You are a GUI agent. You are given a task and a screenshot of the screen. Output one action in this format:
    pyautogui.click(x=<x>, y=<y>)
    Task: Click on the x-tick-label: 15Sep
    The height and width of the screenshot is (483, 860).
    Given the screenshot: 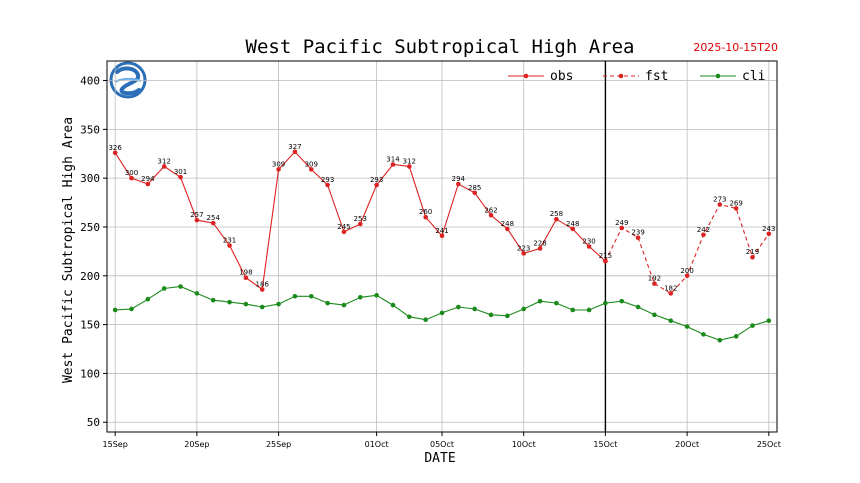 What is the action you would take?
    pyautogui.click(x=115, y=444)
    